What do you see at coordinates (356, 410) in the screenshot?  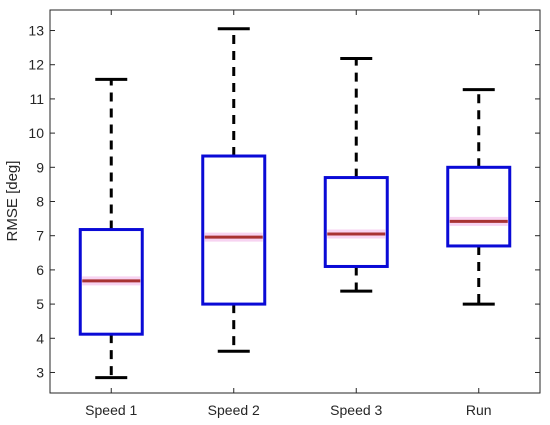 I see `x-tick-label: Speed 3` at bounding box center [356, 410].